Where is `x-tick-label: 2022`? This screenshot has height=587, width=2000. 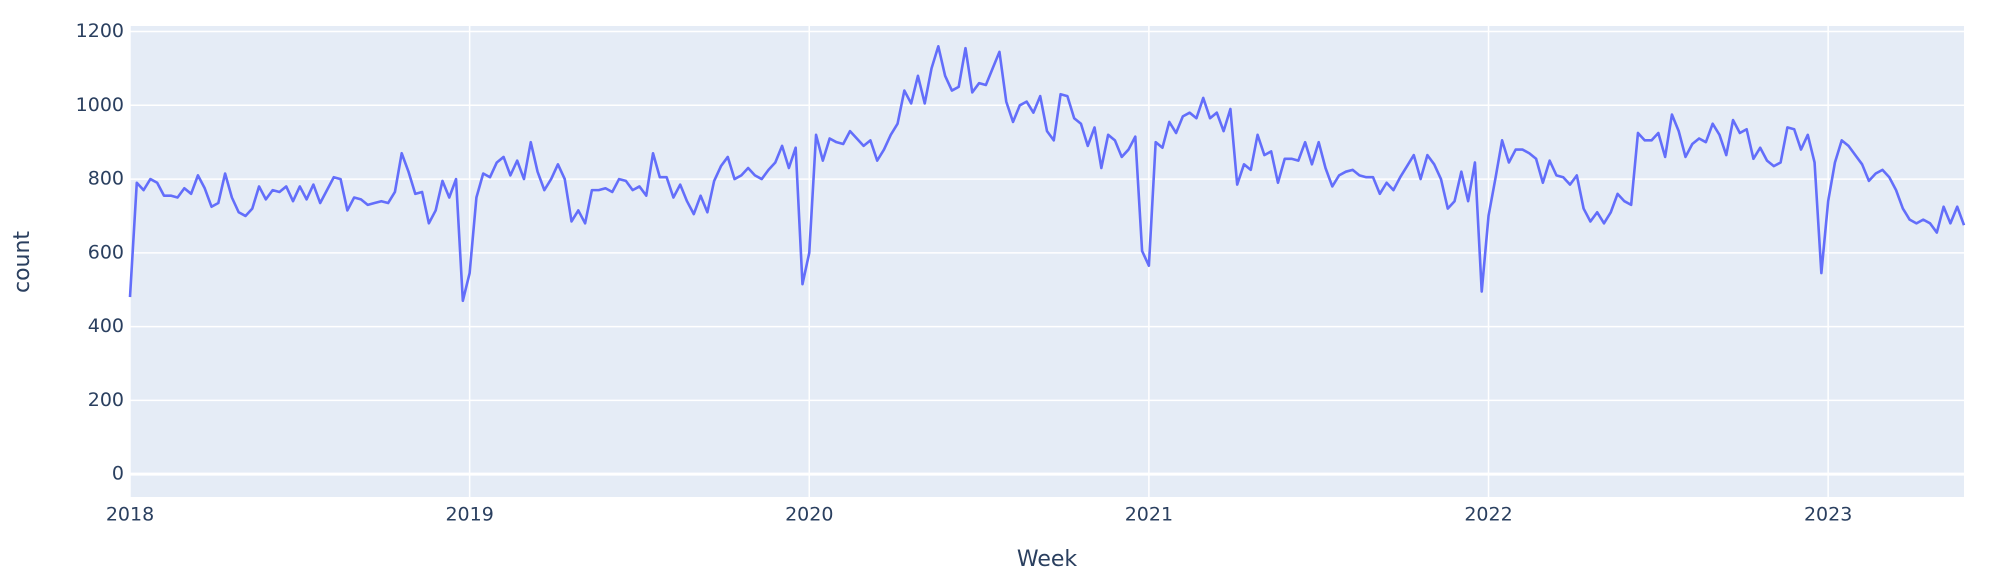 x-tick-label: 2022 is located at coordinates (1488, 515).